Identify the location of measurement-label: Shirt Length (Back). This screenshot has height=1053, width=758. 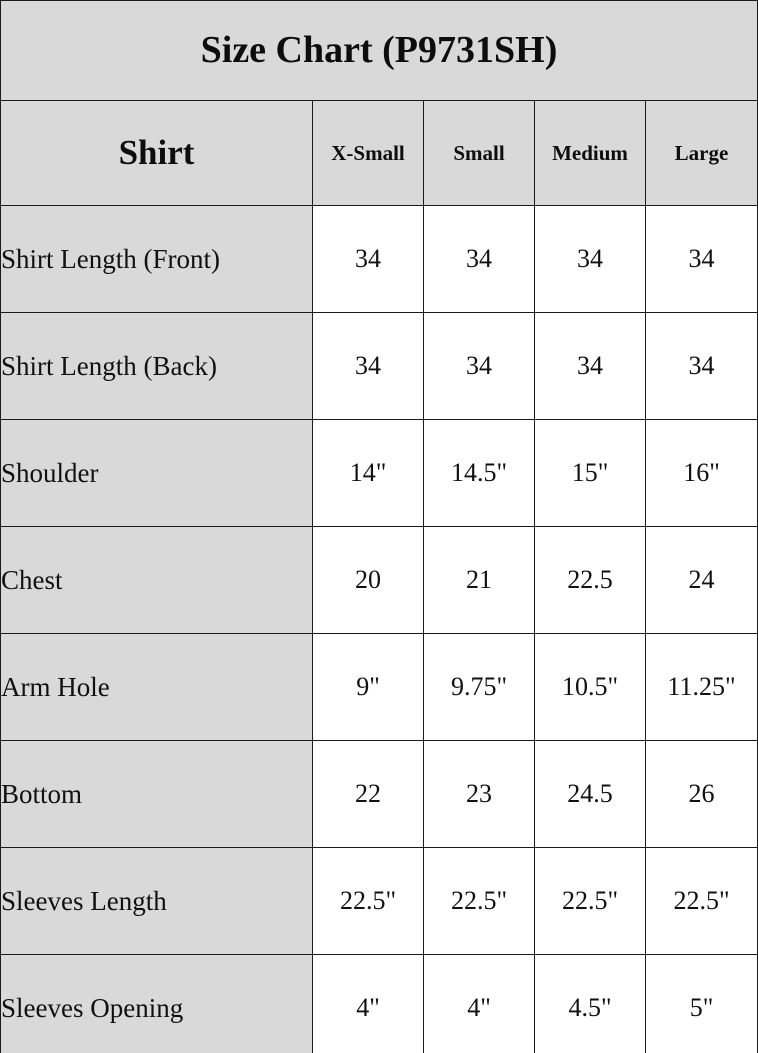
(156, 366).